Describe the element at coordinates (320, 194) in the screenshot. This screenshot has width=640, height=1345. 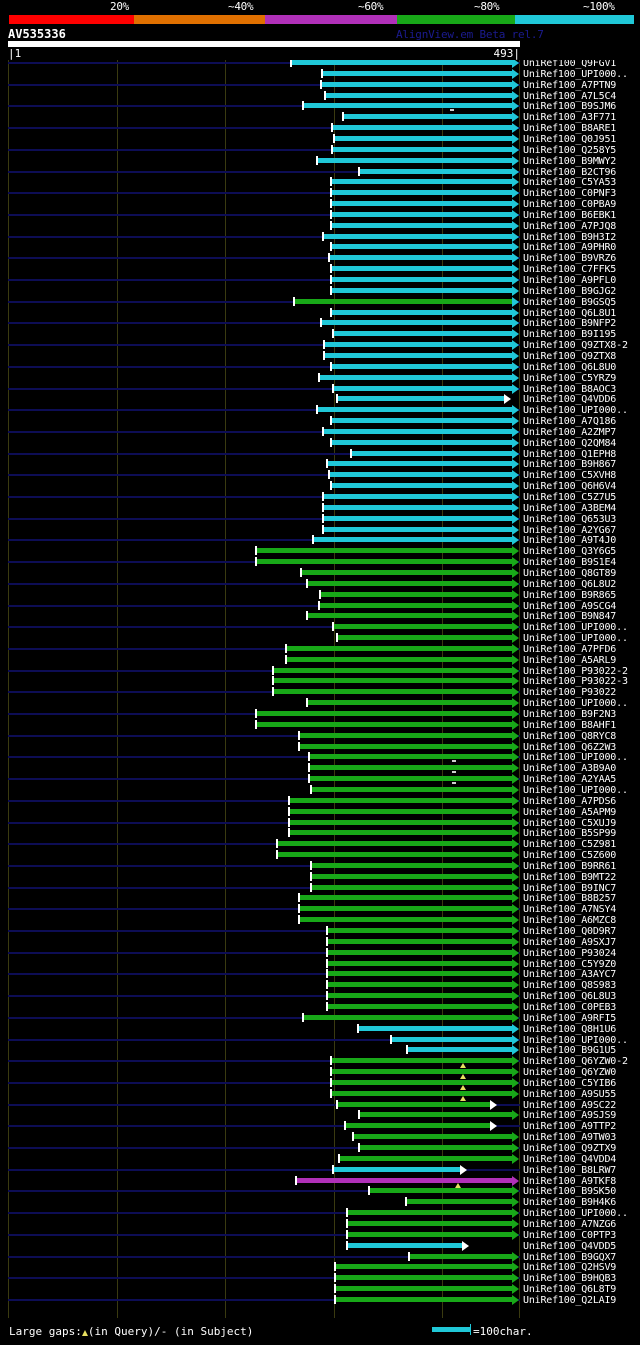
I see `hit-row: UniRef100_C0PNF3` at that location.